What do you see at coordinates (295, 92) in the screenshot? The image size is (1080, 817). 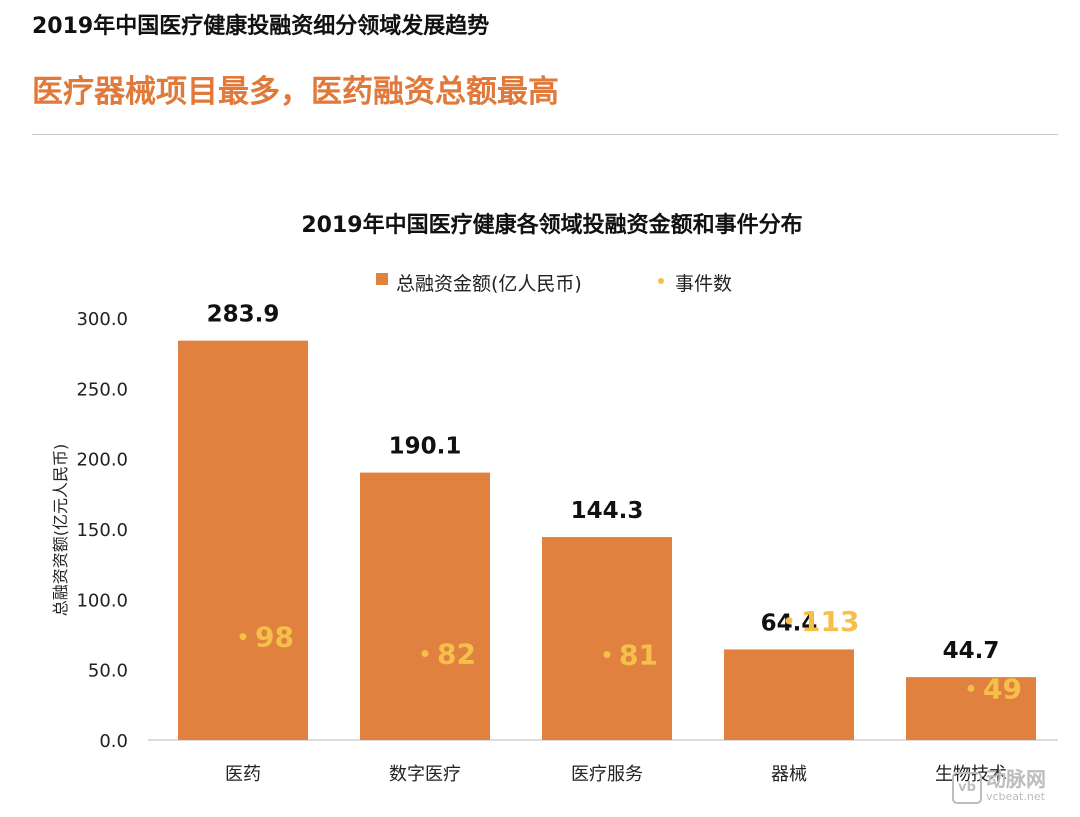 I see `page-headline: 医疗器械项目最多，医药融资总额最高` at bounding box center [295, 92].